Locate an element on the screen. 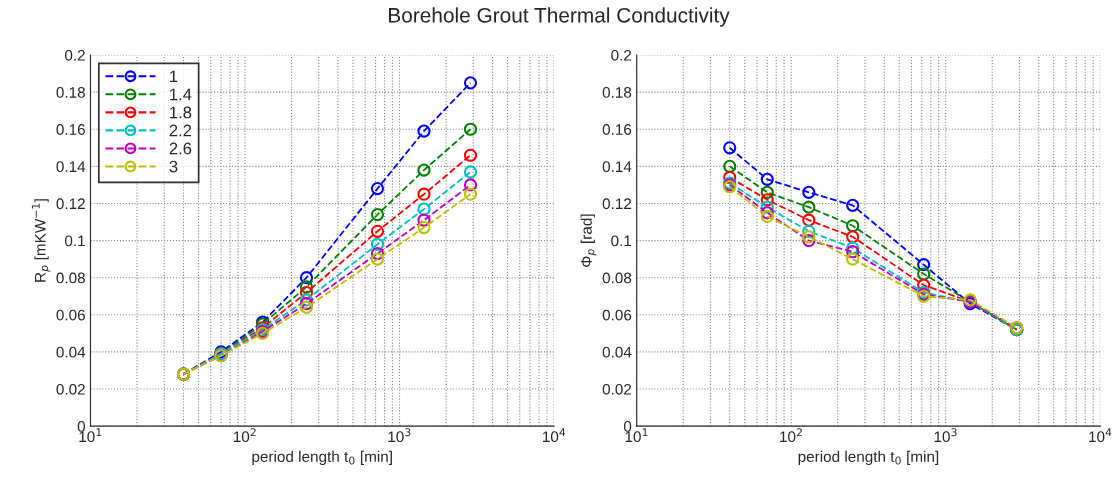 This screenshot has height=487, width=1117. legend-label: 3 is located at coordinates (173, 166).